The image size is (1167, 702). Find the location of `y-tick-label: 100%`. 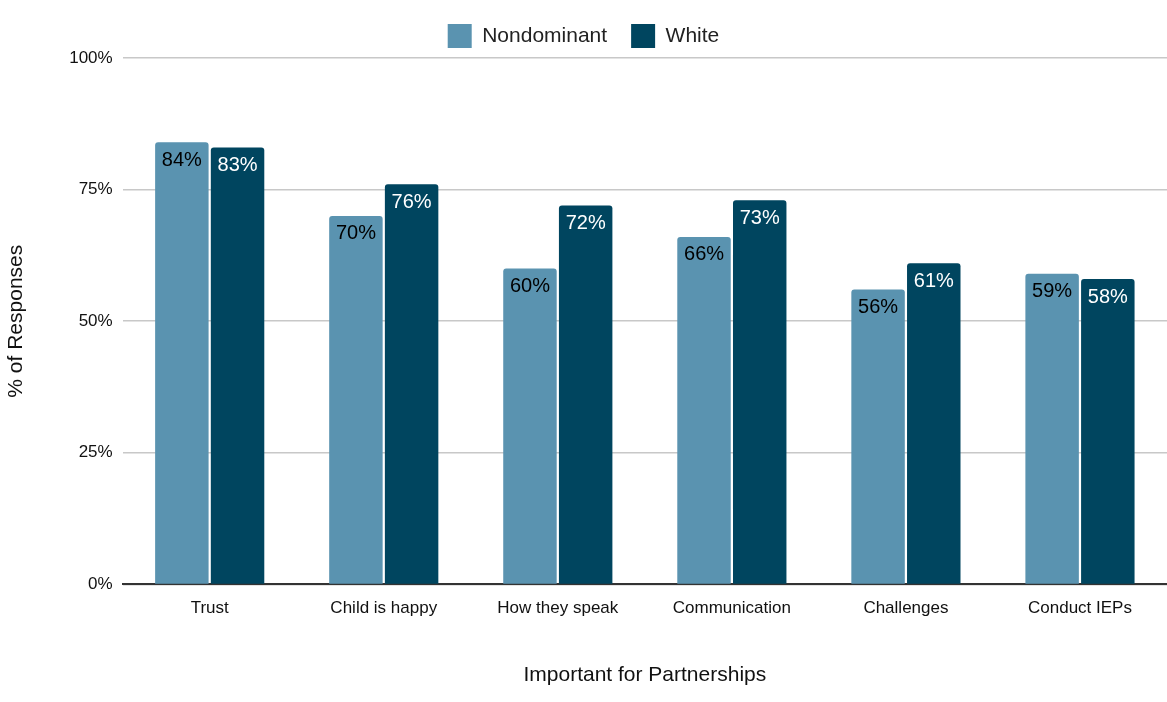

y-tick-label: 100% is located at coordinates (91, 57).